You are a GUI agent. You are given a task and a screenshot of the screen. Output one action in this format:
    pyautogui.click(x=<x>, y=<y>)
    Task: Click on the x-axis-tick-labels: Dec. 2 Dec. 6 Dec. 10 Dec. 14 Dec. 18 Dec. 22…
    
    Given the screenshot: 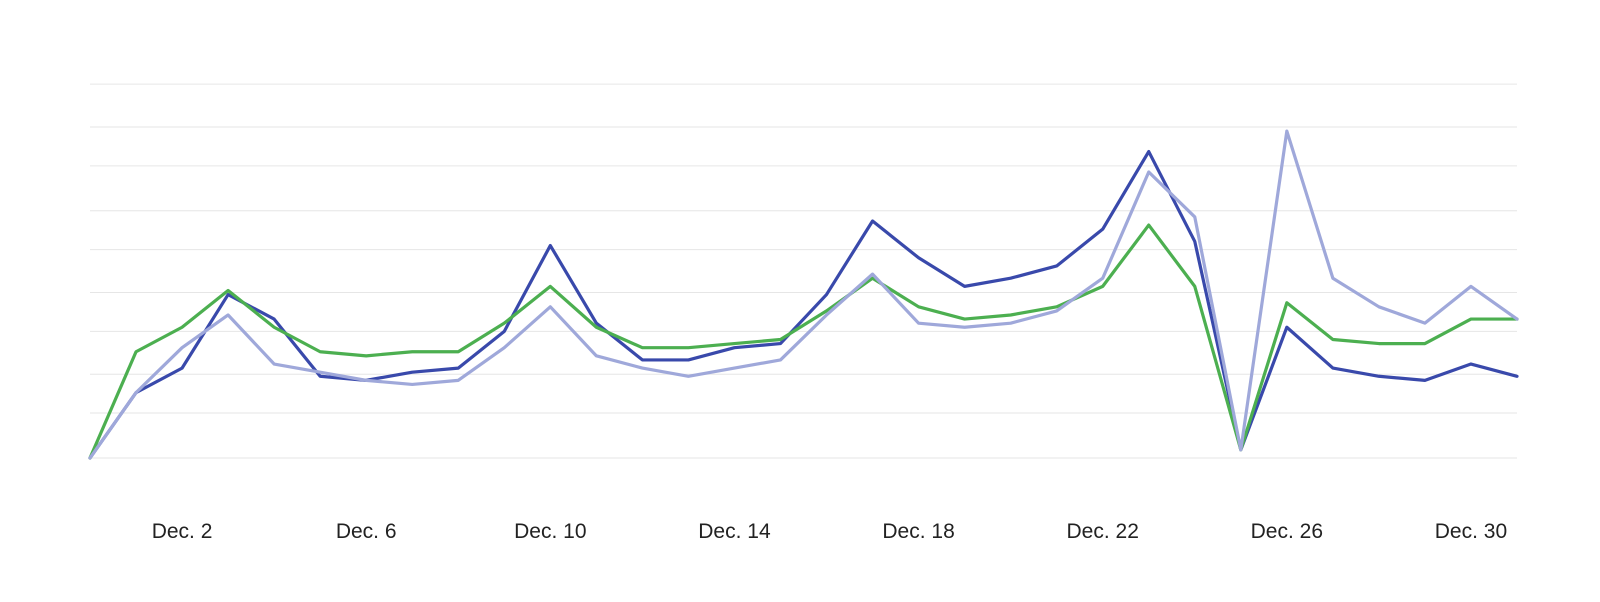 What is the action you would take?
    pyautogui.click(x=829, y=531)
    